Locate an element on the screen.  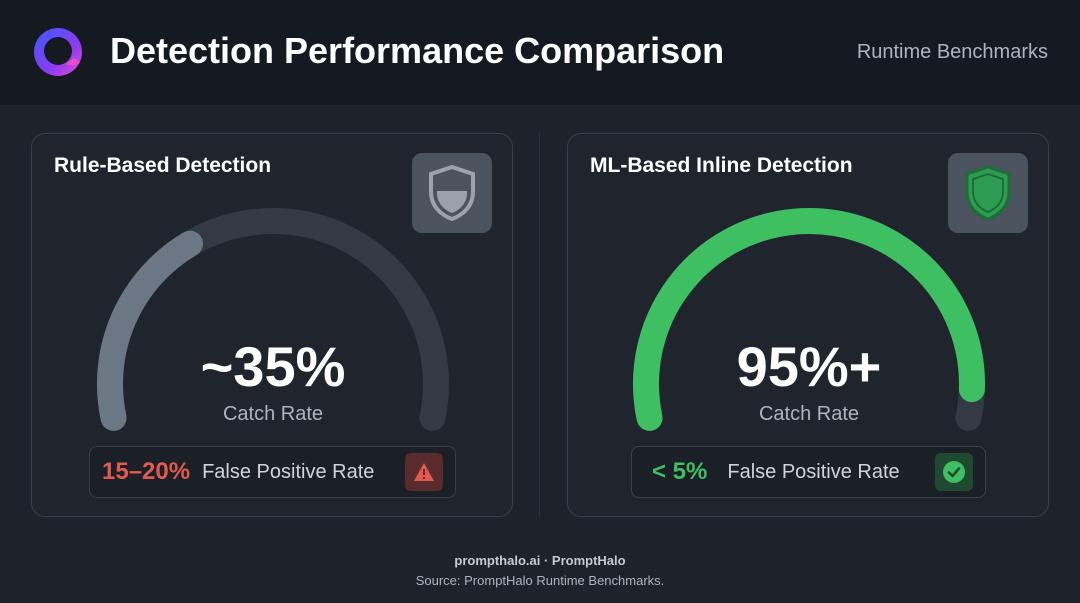
false-positive-value: < 5% is located at coordinates (680, 471).